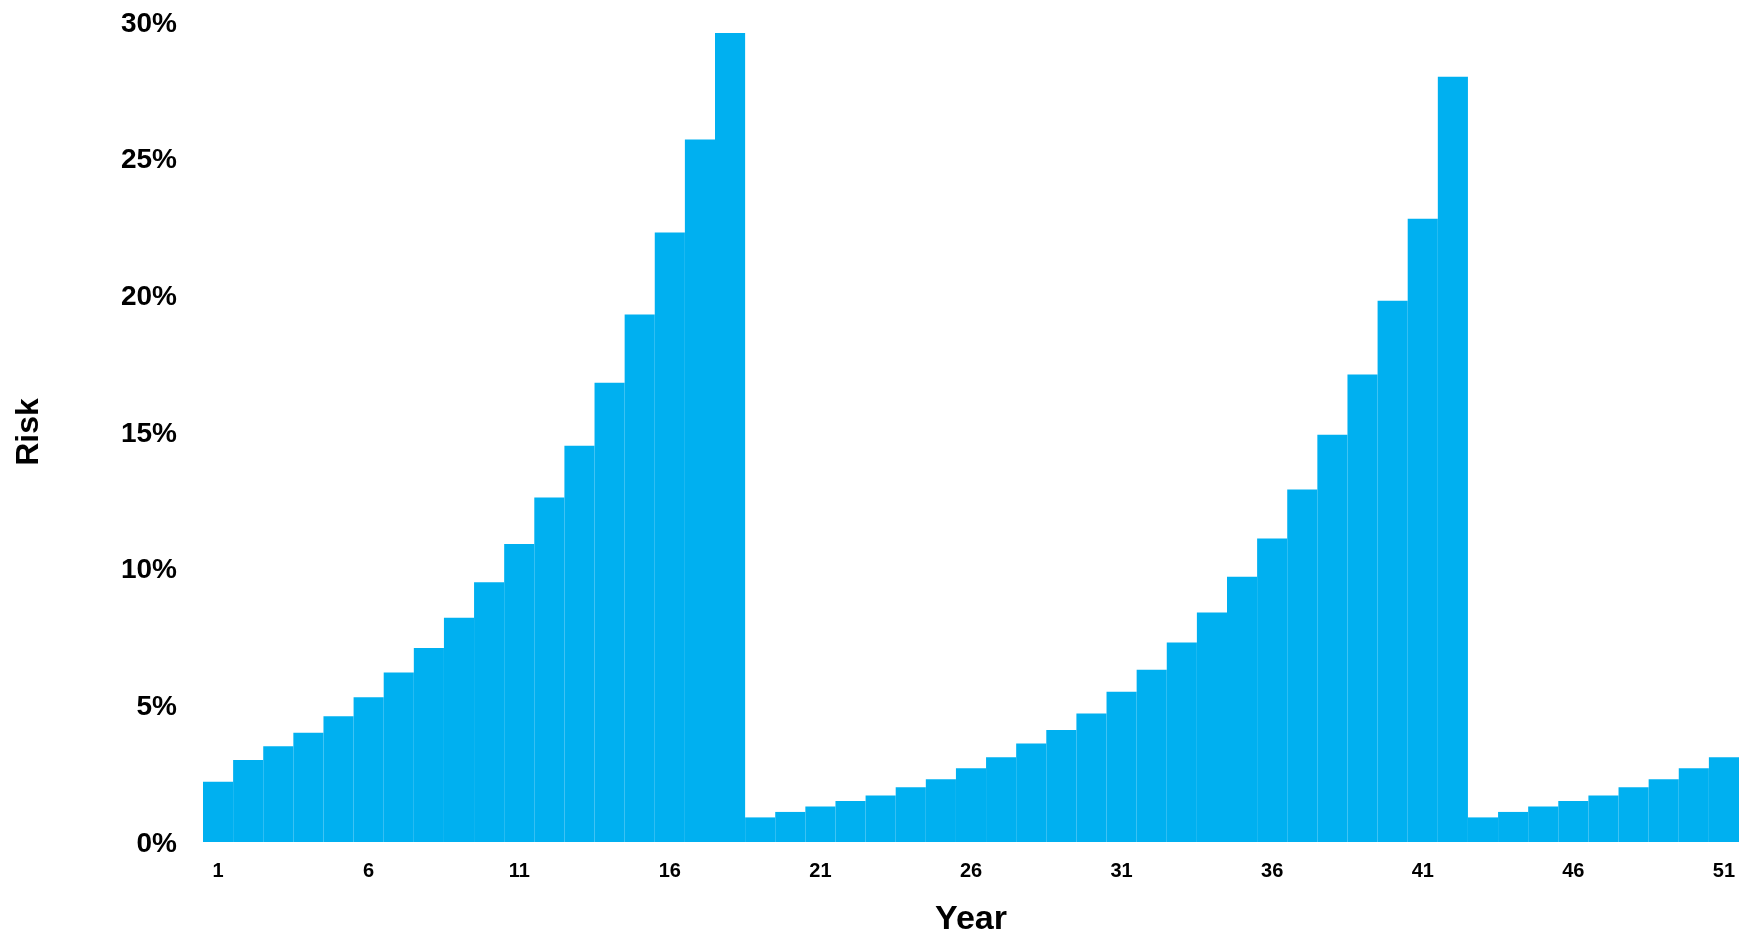 This screenshot has width=1753, height=940. I want to click on x-tick-label: 26, so click(971, 870).